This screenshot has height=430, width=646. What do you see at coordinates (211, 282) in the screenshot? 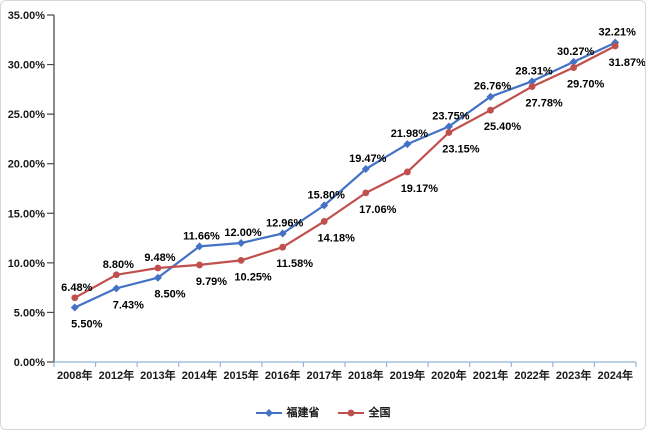
I see `data-label: 9.79%` at bounding box center [211, 282].